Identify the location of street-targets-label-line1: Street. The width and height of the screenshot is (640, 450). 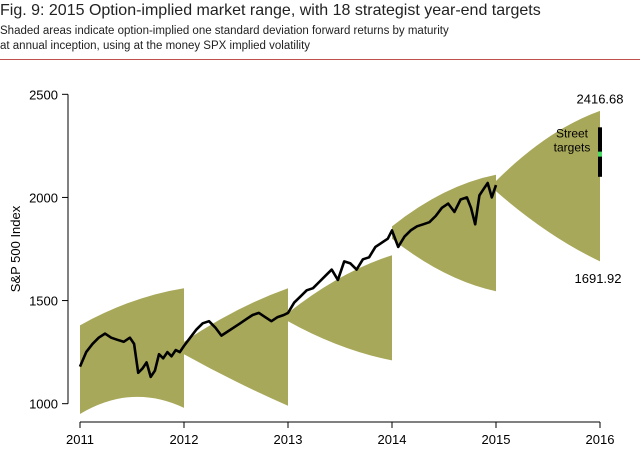
(572, 134).